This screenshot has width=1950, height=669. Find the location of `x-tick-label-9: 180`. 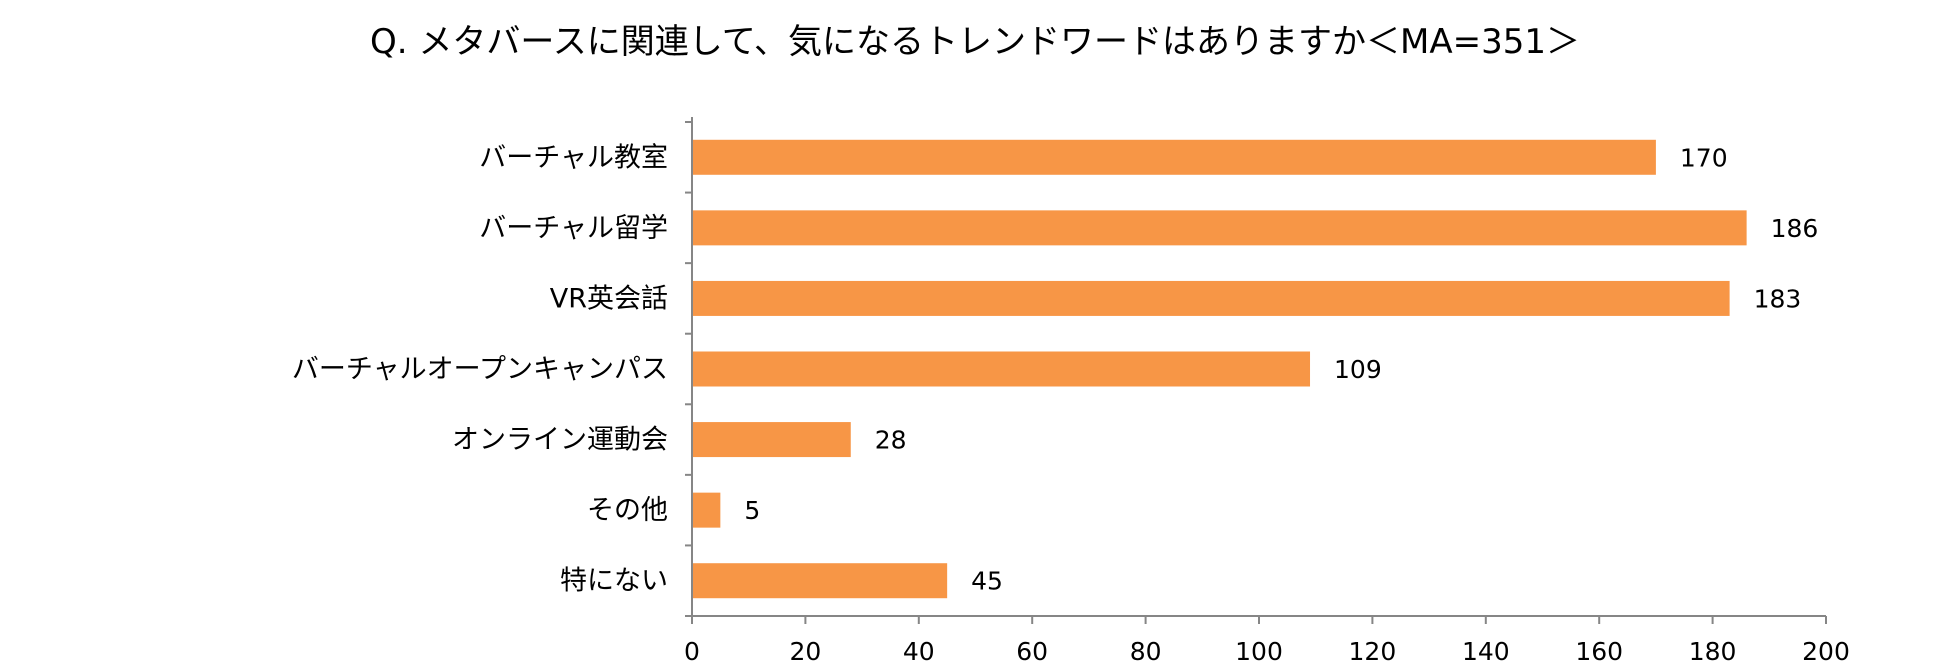

x-tick-label-9: 180 is located at coordinates (1713, 651).